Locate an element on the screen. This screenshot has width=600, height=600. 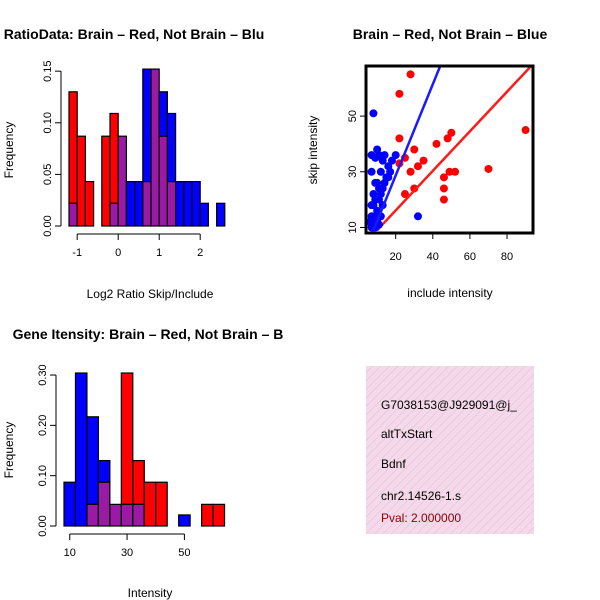
info-id: G7038153@J929091@j_ is located at coordinates (449, 405).